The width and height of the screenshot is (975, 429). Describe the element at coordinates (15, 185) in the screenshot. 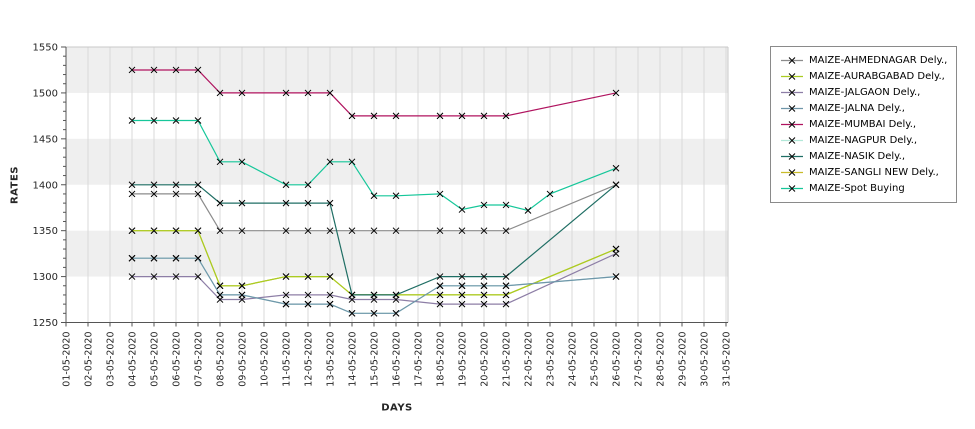

I see `y-axis-label: RATES` at that location.